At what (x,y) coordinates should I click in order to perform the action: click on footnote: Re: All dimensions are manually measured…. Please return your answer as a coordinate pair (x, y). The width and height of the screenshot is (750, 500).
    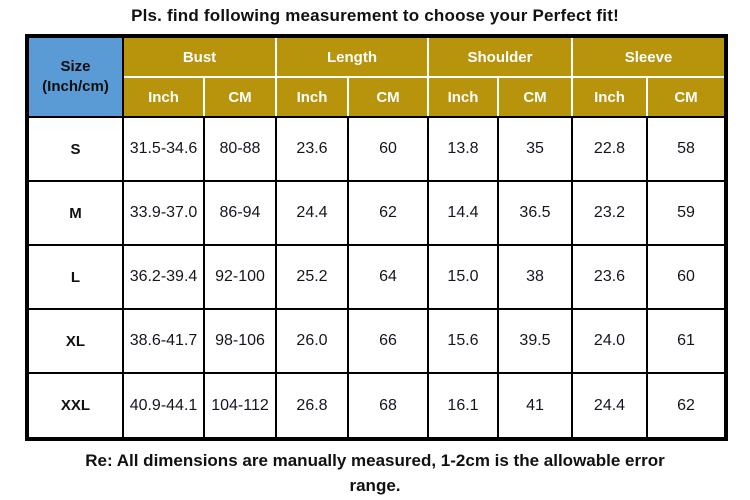
    Looking at the image, I should click on (375, 473).